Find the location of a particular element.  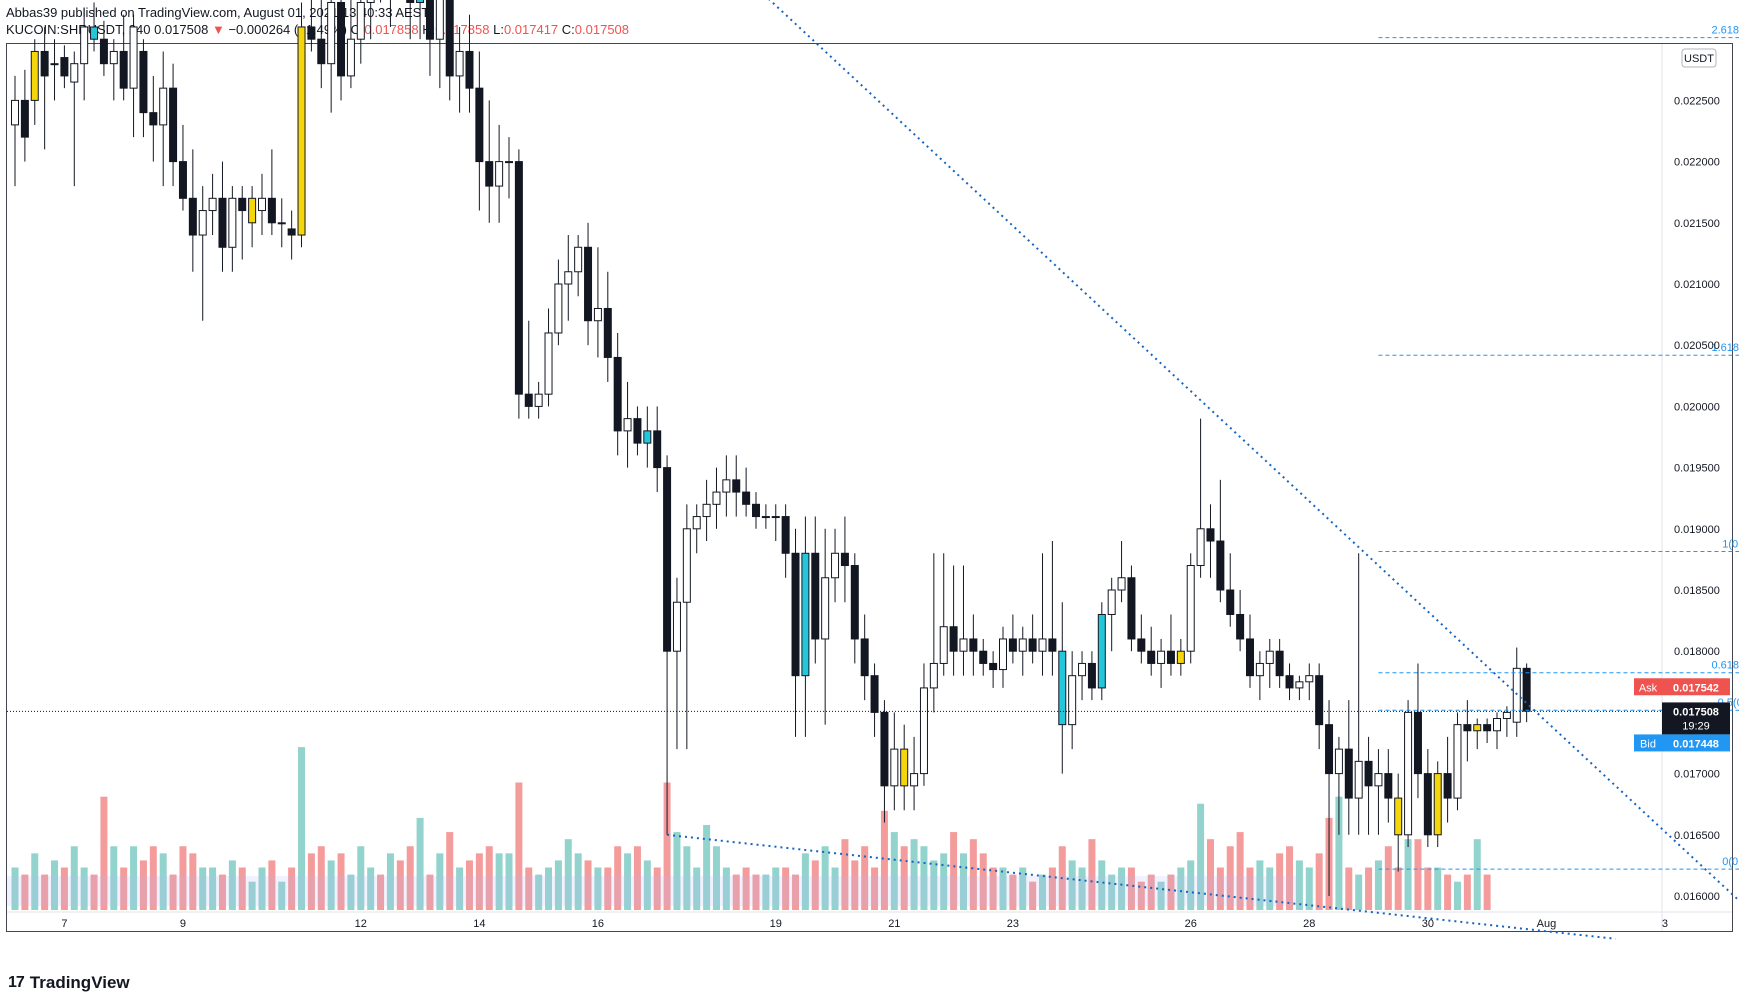

time-tick-label: 3 is located at coordinates (1665, 924).